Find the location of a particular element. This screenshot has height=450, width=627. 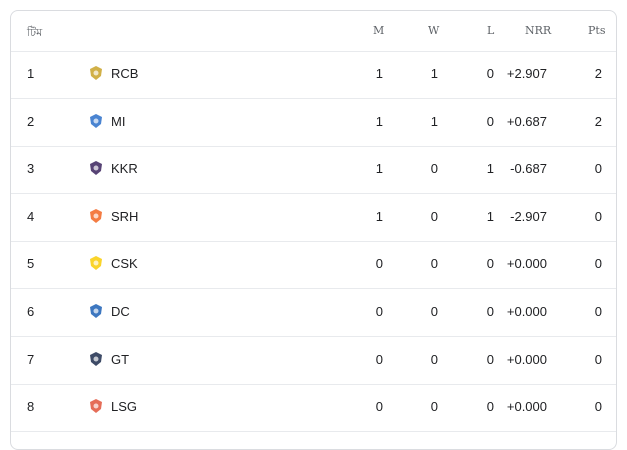

gt-logo-icon is located at coordinates (96, 359).